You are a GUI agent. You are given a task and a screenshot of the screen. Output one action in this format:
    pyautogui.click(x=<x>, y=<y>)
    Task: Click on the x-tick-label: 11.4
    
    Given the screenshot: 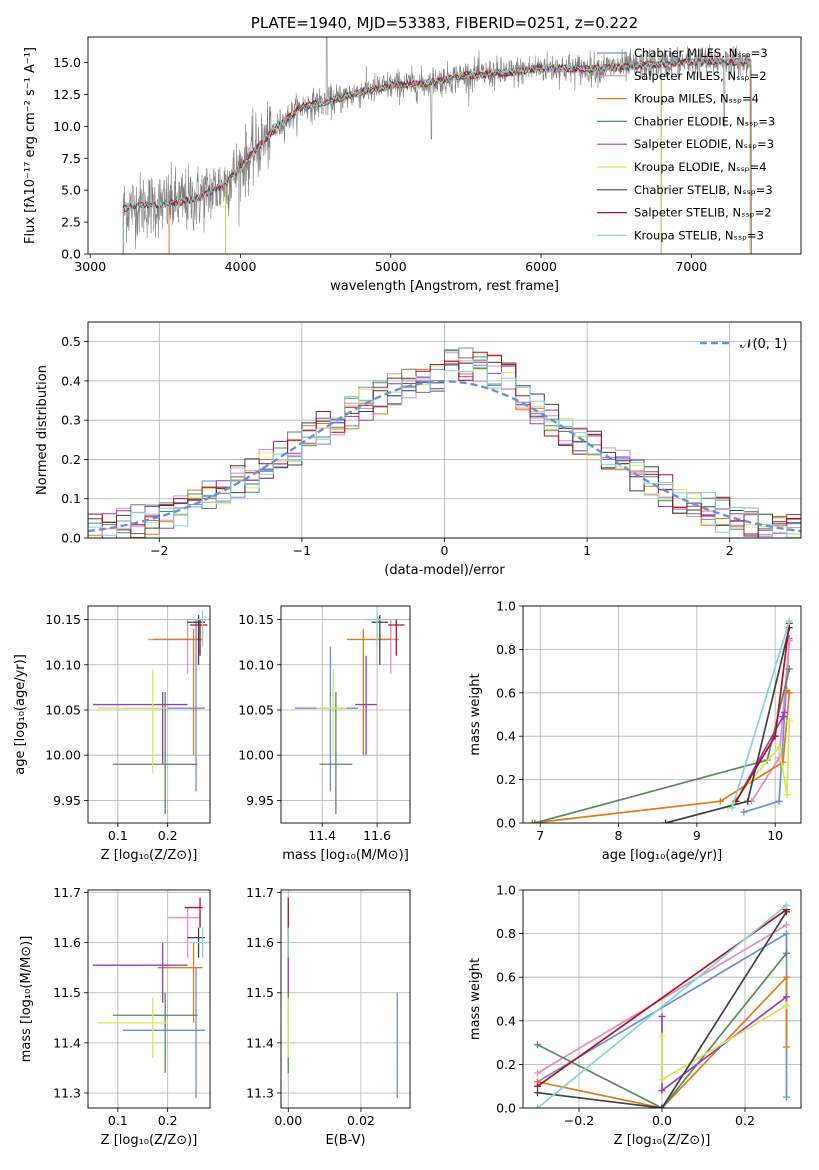 What is the action you would take?
    pyautogui.click(x=322, y=835)
    